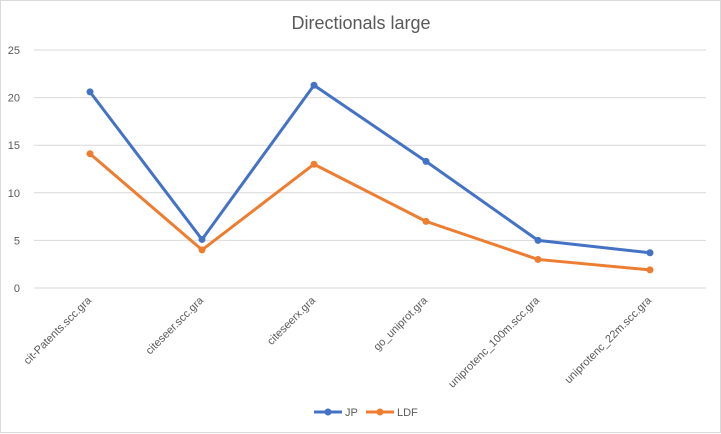 The image size is (721, 434). Describe the element at coordinates (392, 413) in the screenshot. I see `legend-item: LDF` at that location.